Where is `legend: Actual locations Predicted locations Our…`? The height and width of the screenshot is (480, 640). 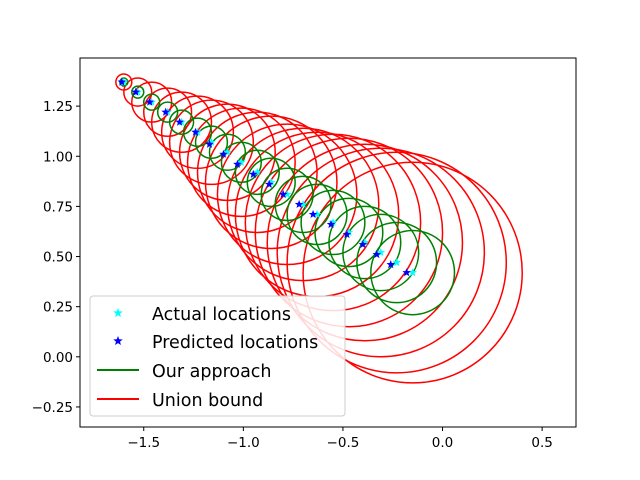 legend: Actual locations Predicted locations Our… is located at coordinates (217, 356).